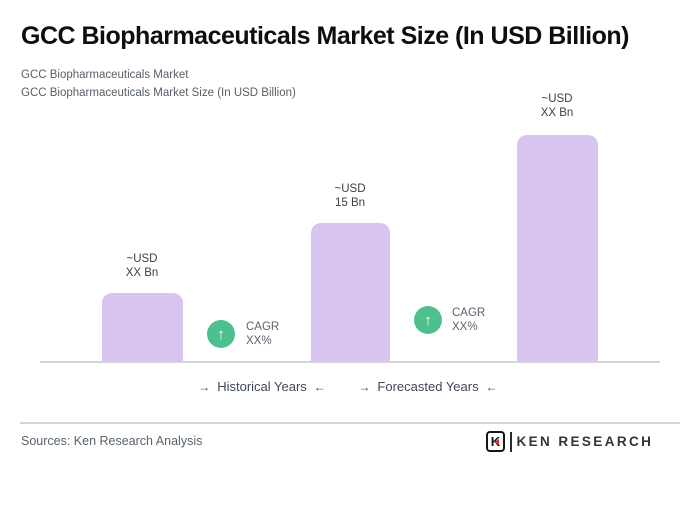 This screenshot has width=700, height=520. Describe the element at coordinates (511, 441) in the screenshot. I see `logo-separator` at that location.